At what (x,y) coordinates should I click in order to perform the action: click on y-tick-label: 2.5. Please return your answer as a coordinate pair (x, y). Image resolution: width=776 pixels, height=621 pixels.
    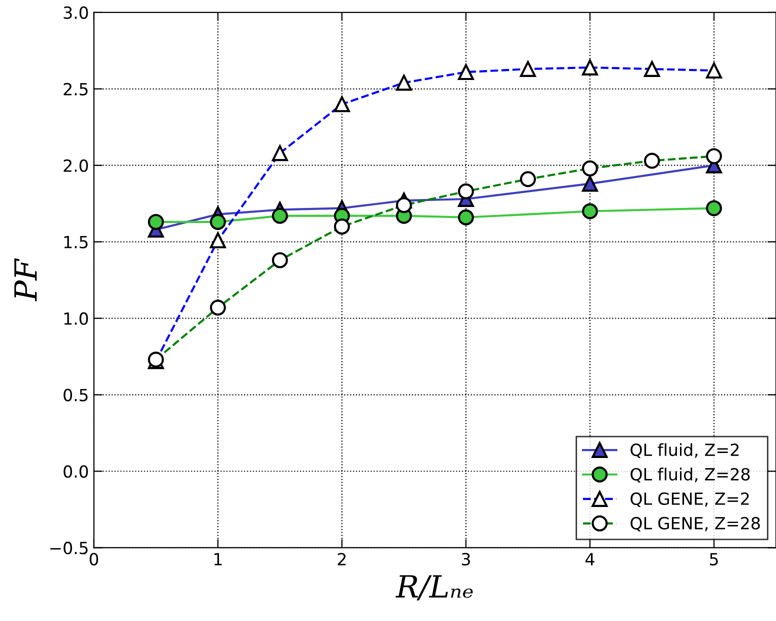
    Looking at the image, I should click on (76, 89).